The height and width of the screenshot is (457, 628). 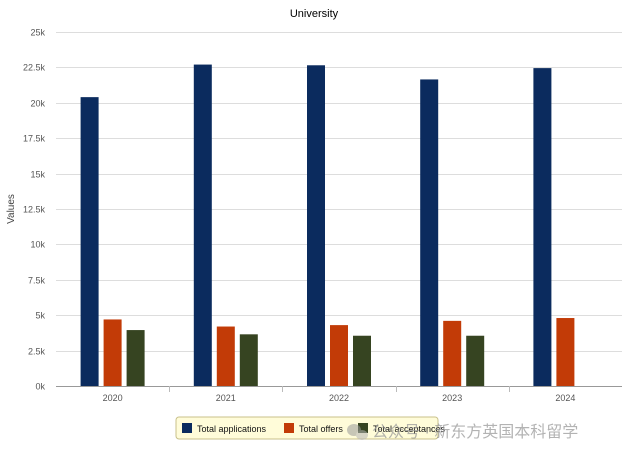 What do you see at coordinates (37, 175) in the screenshot?
I see `y-tick-label: 15k` at bounding box center [37, 175].